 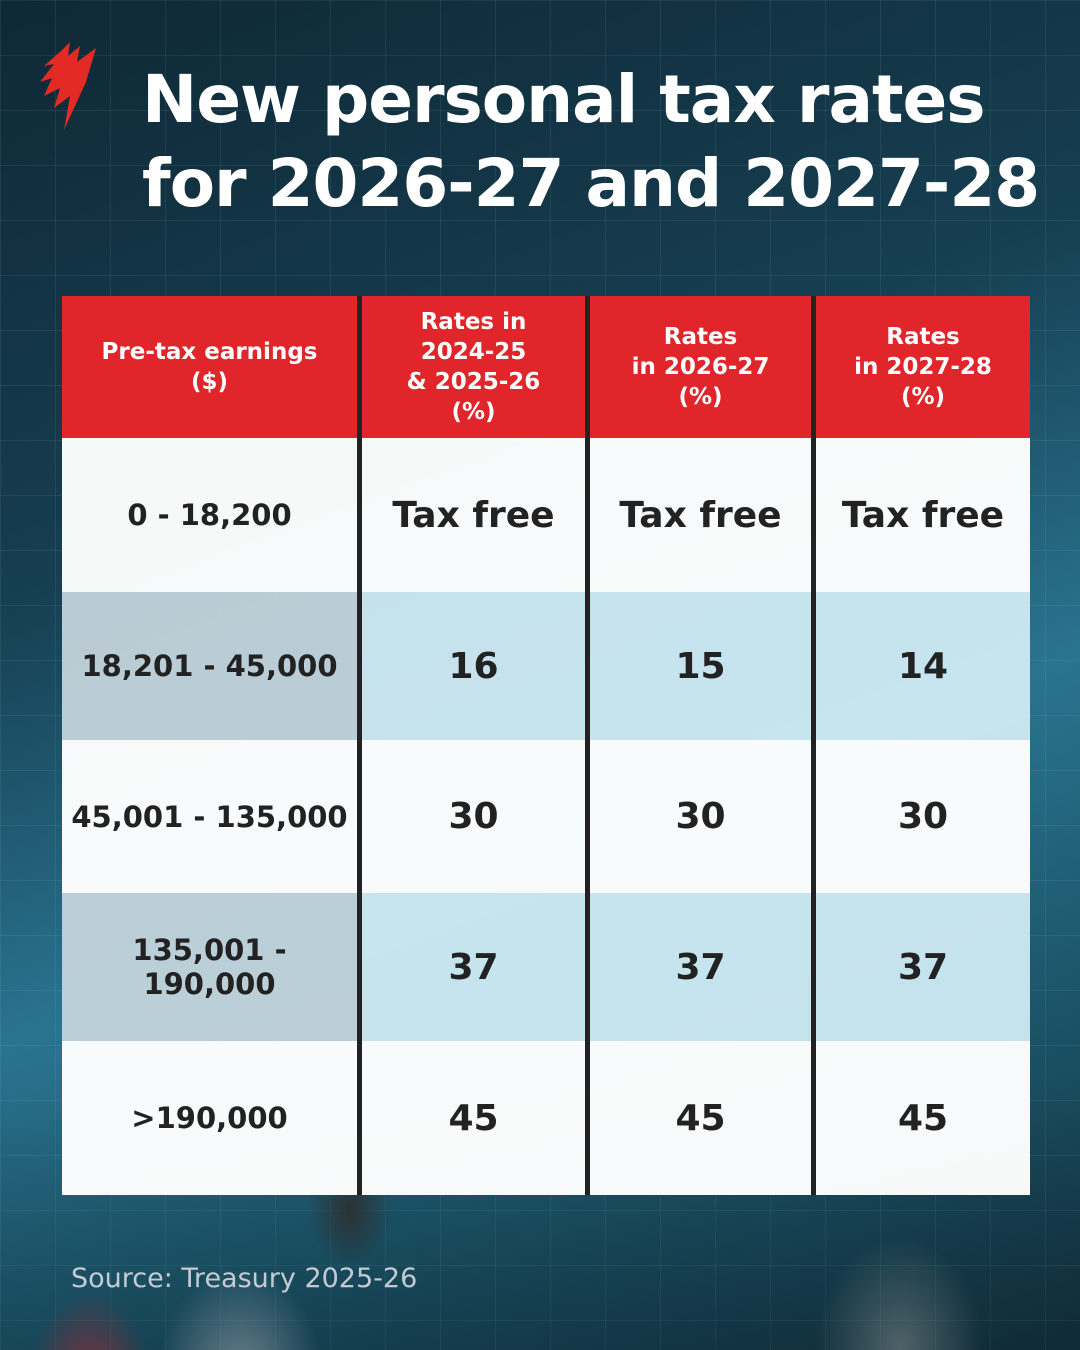 What do you see at coordinates (212, 666) in the screenshot?
I see `earnings-cell: 18,201 - 45,000` at bounding box center [212, 666].